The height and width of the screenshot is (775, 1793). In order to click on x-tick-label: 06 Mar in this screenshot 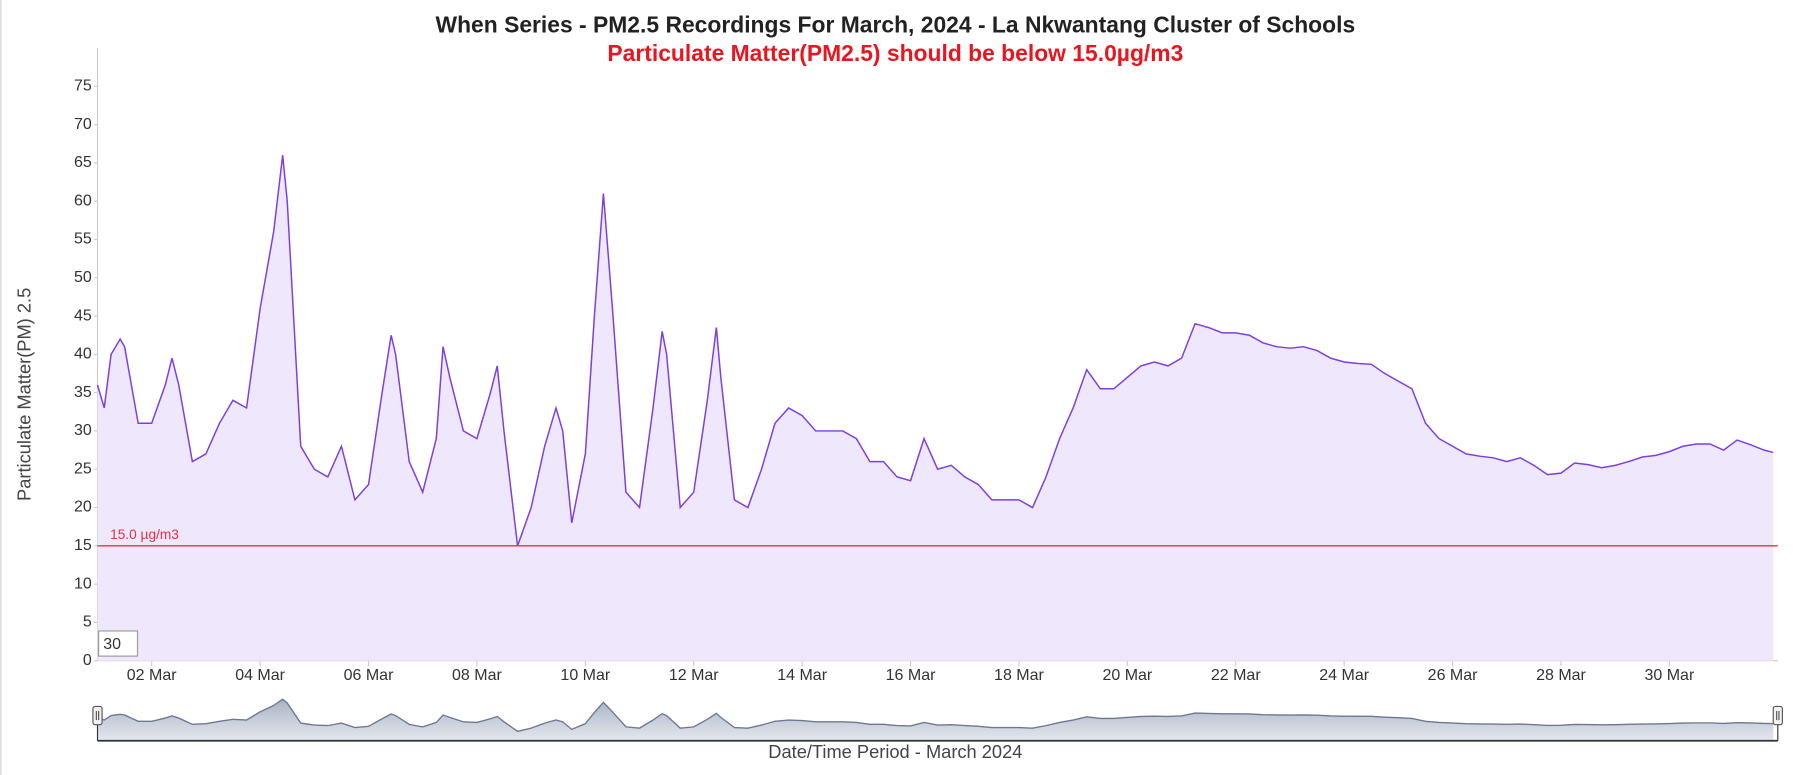, I will do `click(369, 675)`.